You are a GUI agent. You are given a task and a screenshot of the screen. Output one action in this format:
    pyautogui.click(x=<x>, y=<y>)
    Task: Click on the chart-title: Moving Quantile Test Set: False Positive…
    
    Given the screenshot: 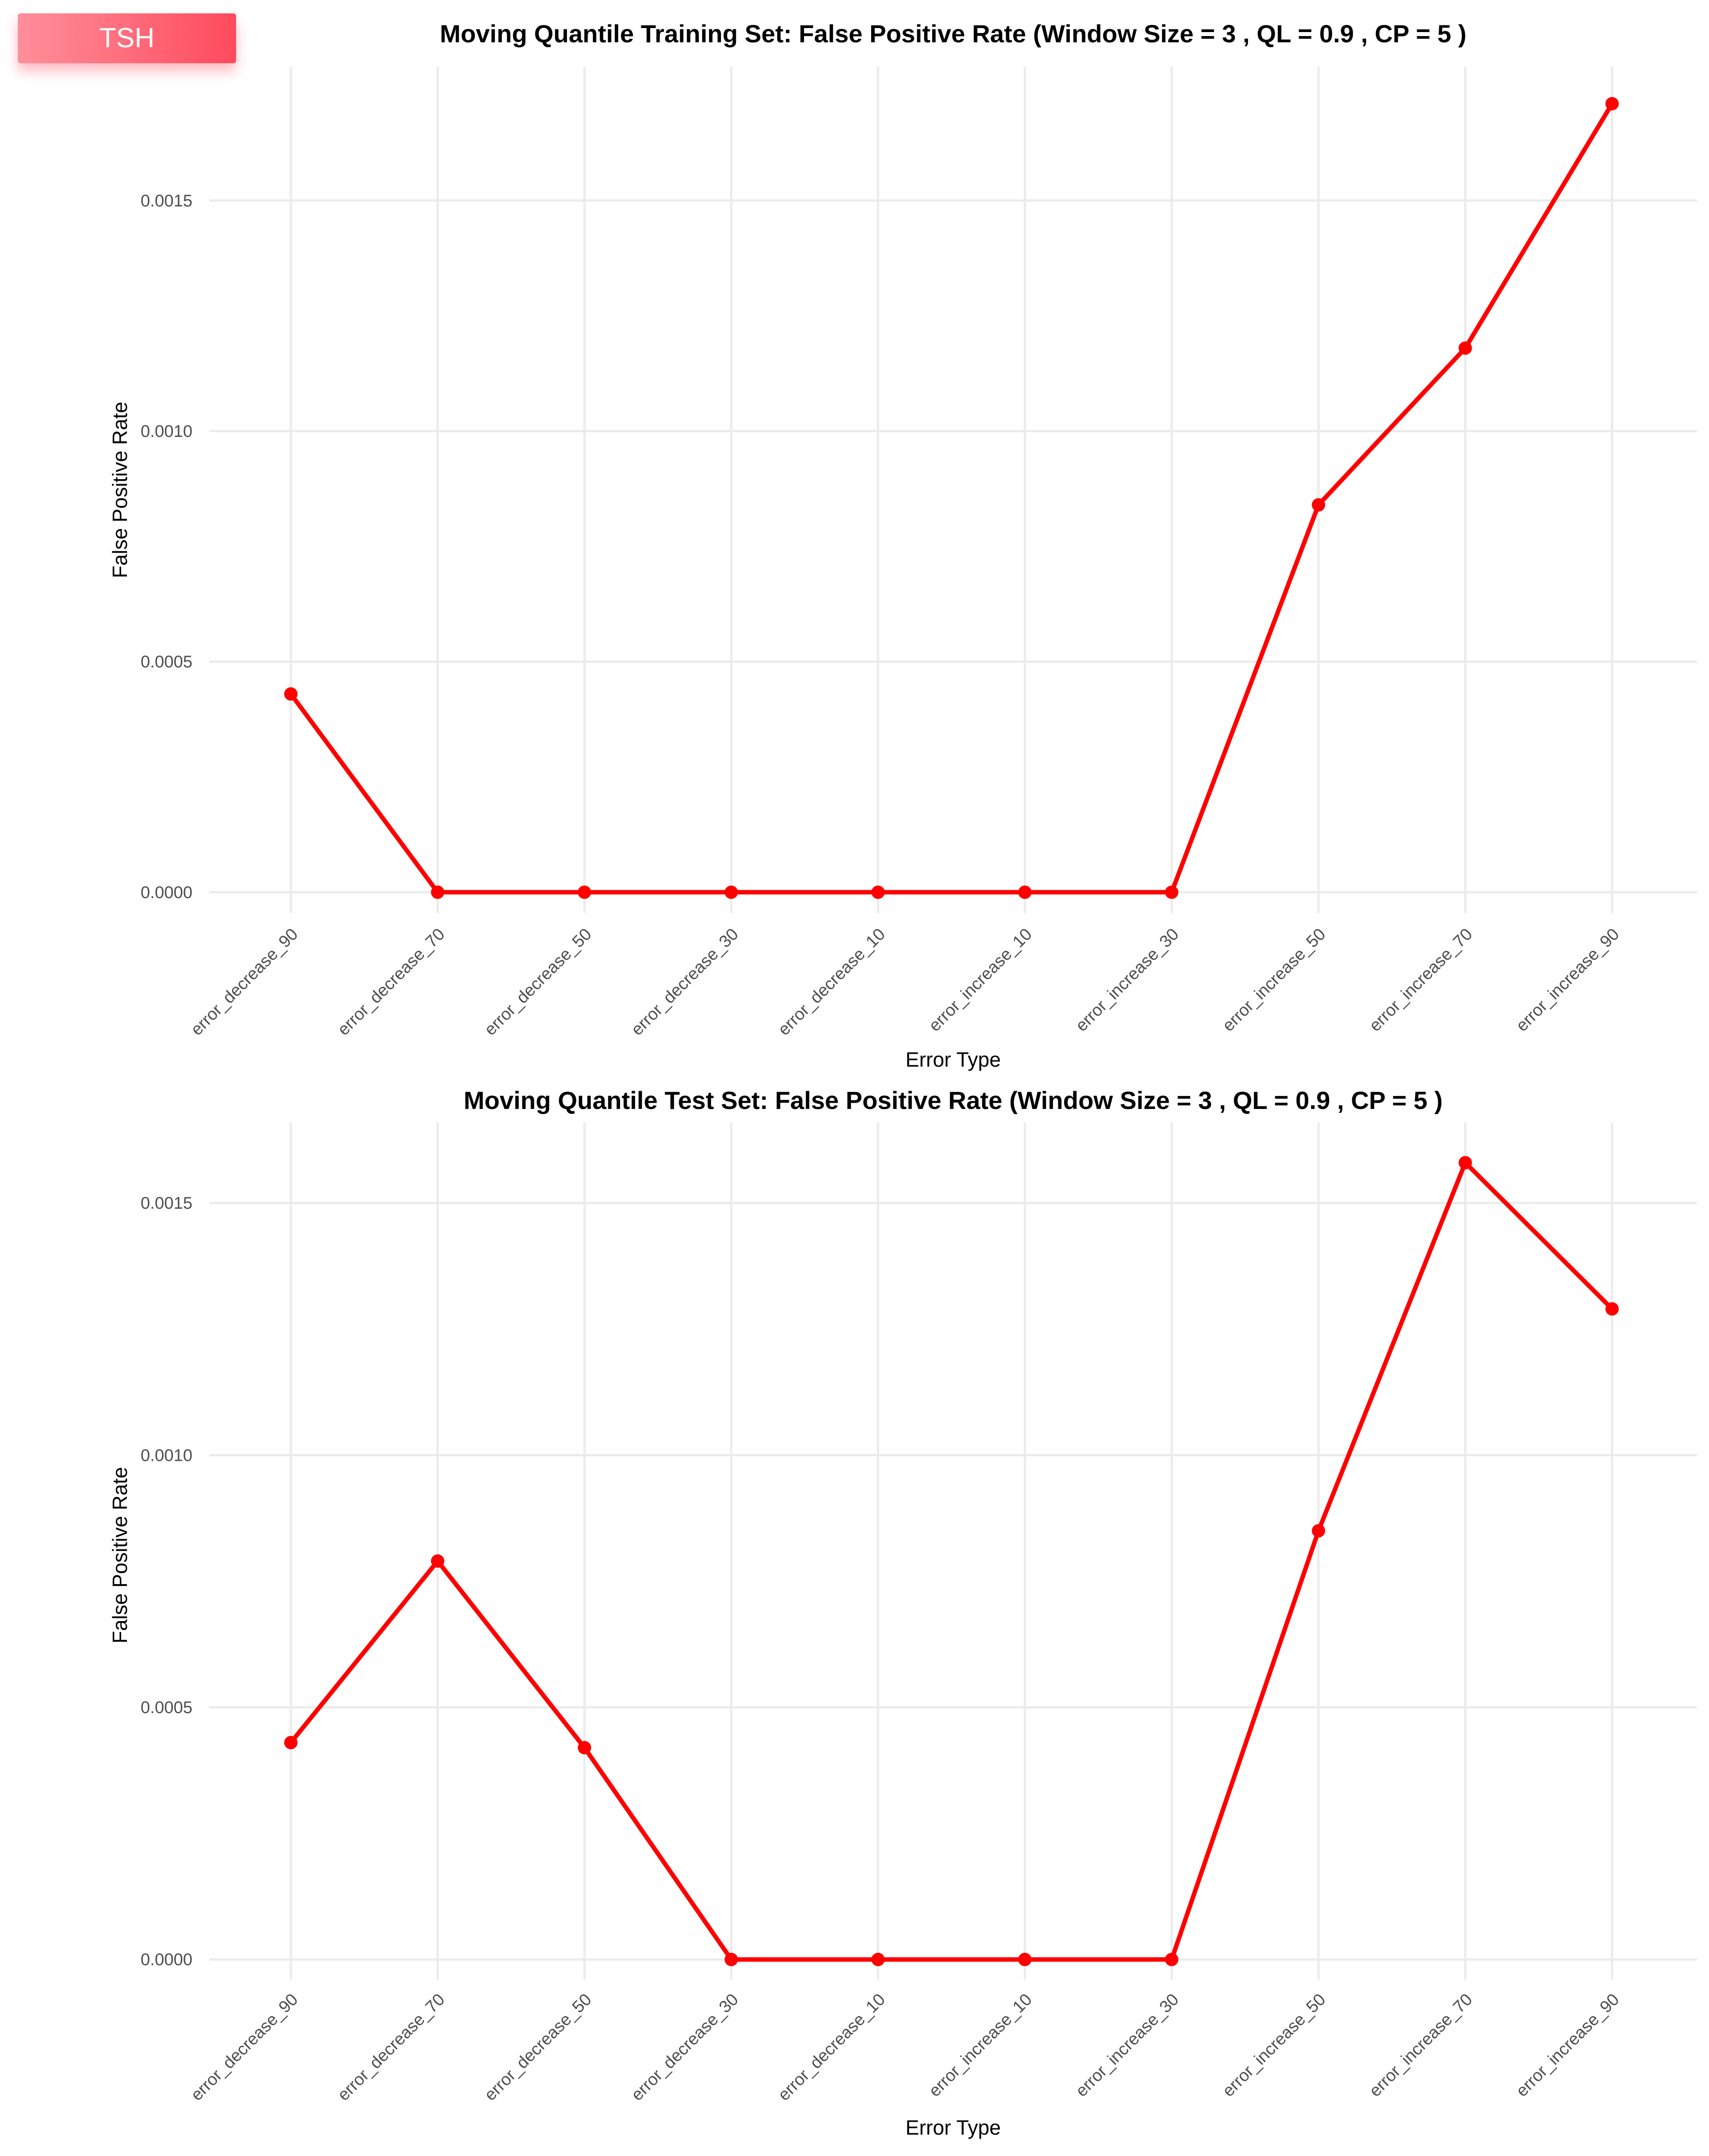 What is the action you would take?
    pyautogui.click(x=953, y=1100)
    